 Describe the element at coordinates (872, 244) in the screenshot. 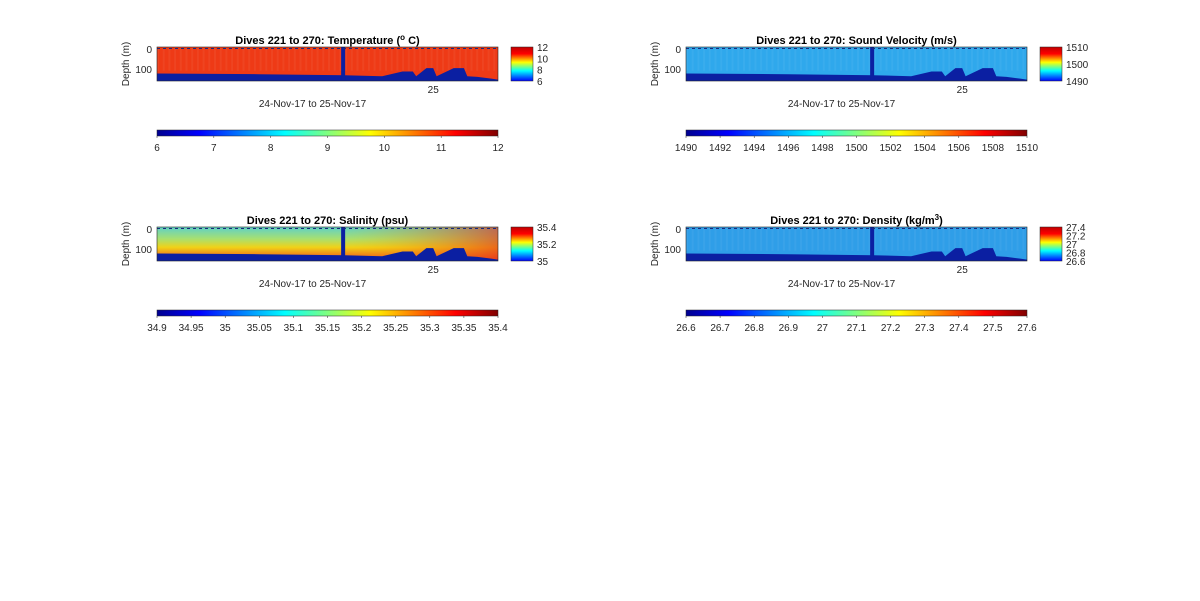

I see `density-gap-column` at that location.